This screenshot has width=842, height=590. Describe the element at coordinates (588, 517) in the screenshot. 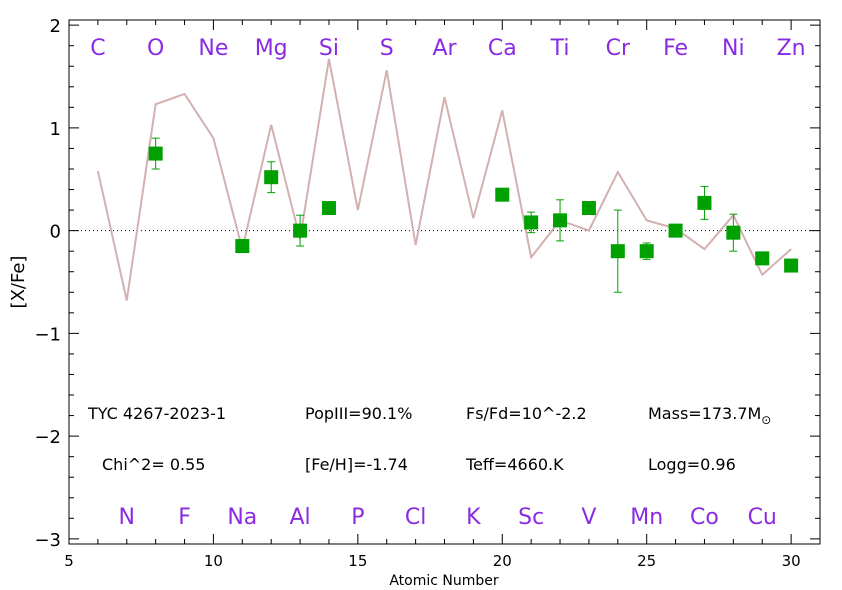

I see `element-label-bottom: V` at that location.